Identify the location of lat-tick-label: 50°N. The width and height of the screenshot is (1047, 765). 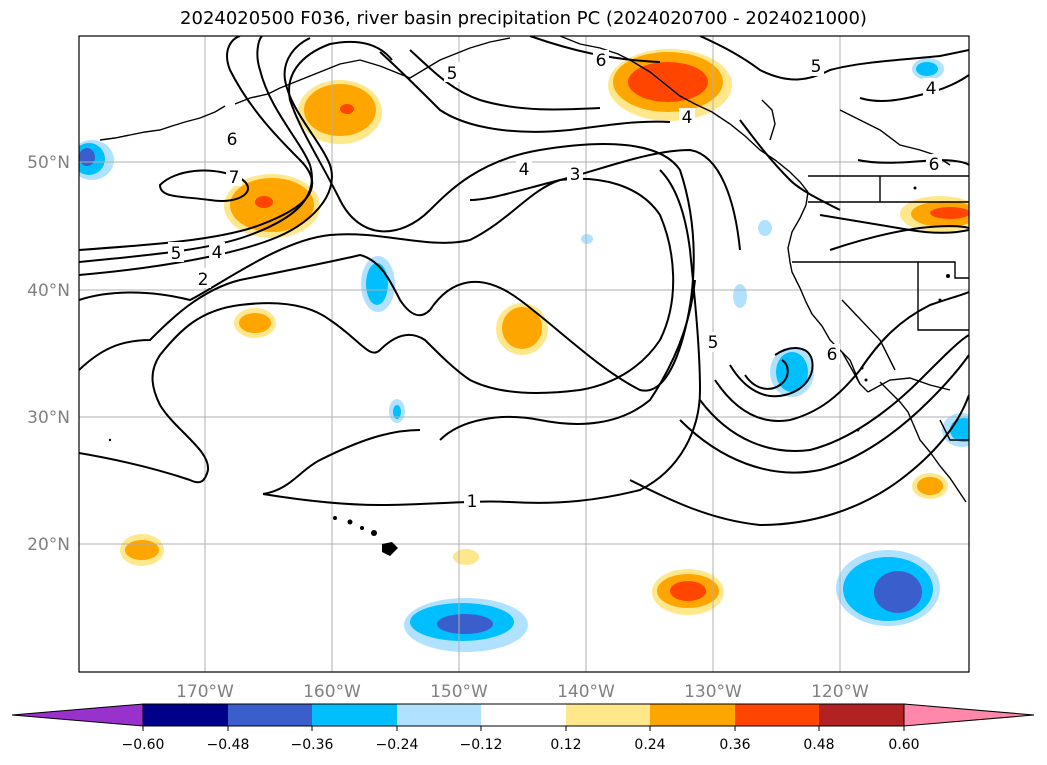
(48, 163).